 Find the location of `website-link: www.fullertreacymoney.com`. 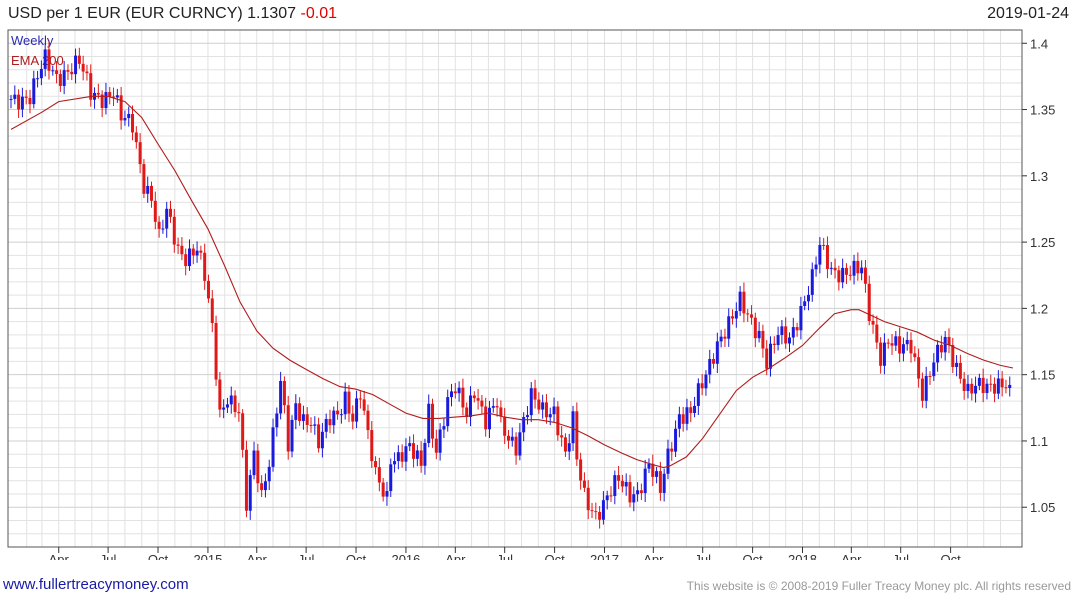

website-link: www.fullertreacymoney.com is located at coordinates (96, 584).